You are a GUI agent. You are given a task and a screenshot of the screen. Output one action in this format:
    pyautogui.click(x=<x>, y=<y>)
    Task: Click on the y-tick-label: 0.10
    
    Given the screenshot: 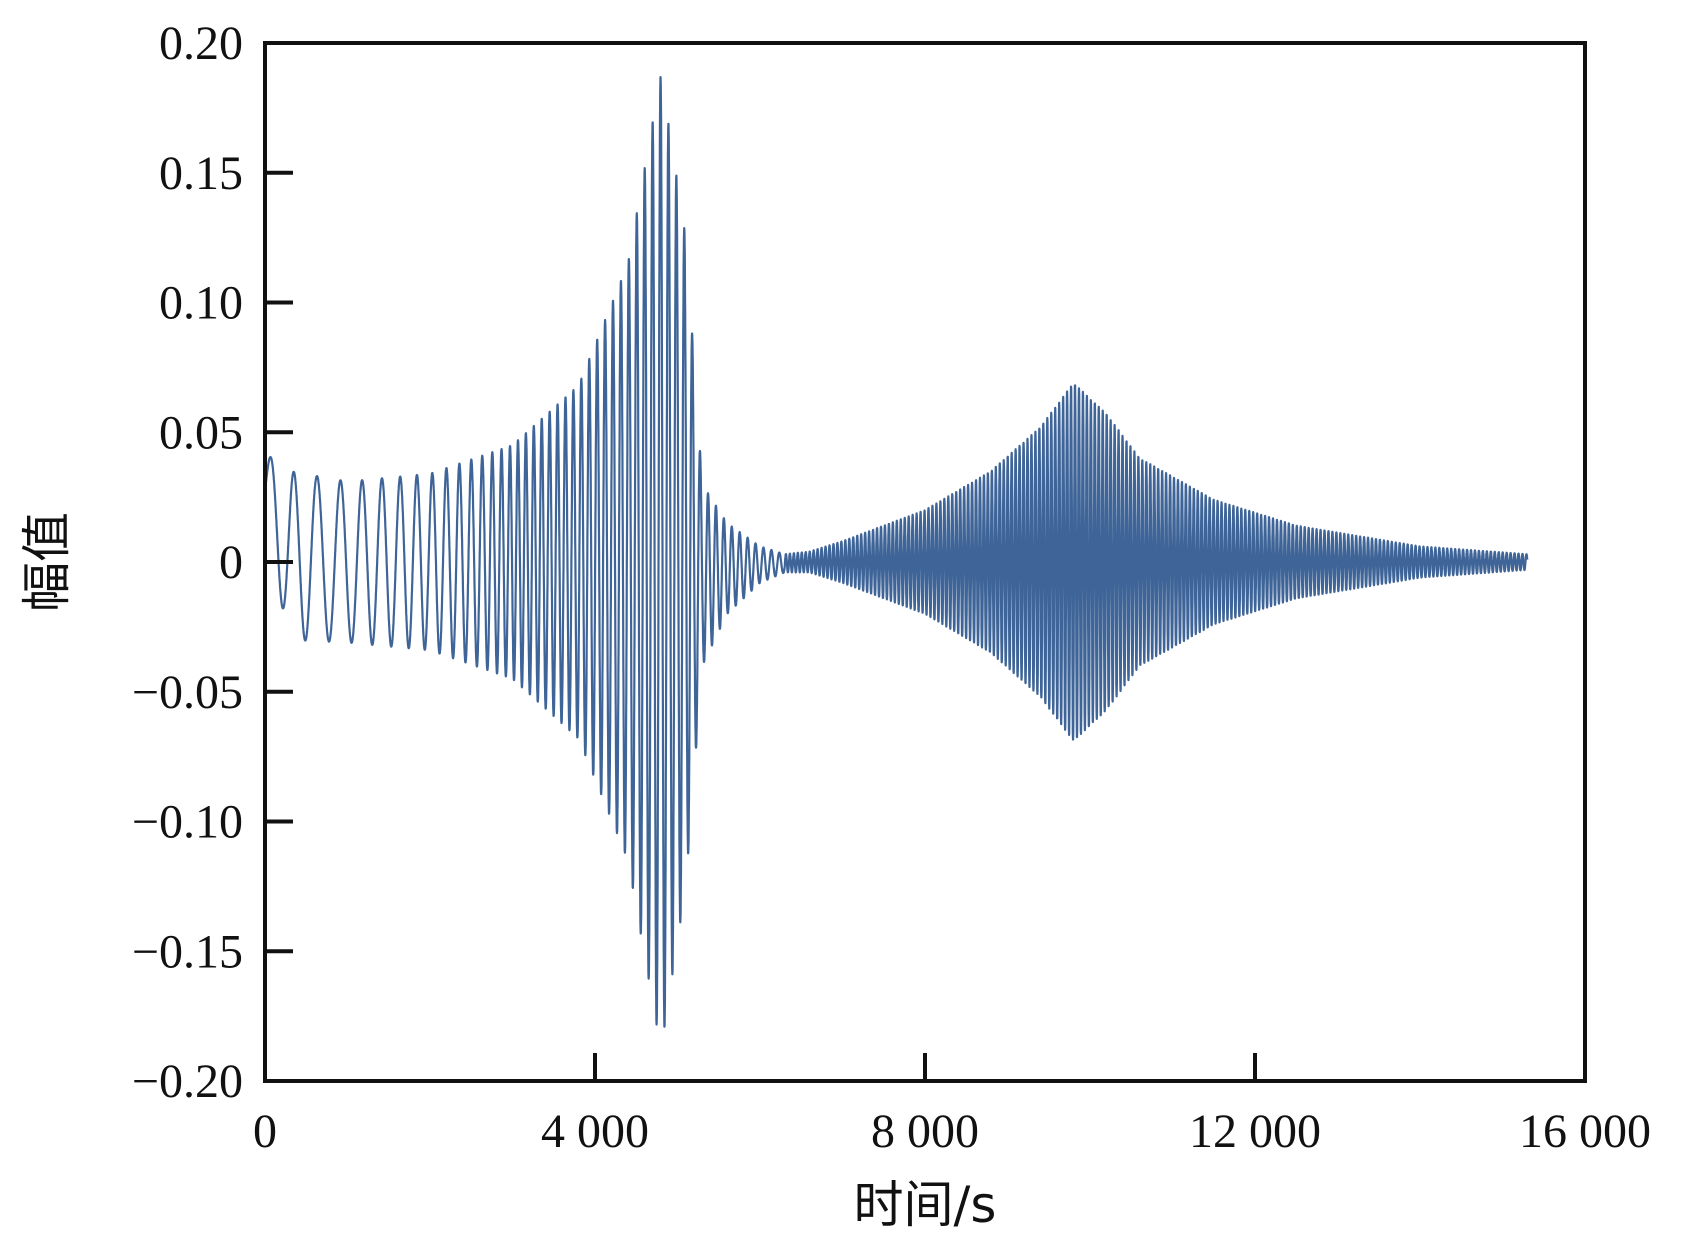 What is the action you would take?
    pyautogui.click(x=201, y=303)
    